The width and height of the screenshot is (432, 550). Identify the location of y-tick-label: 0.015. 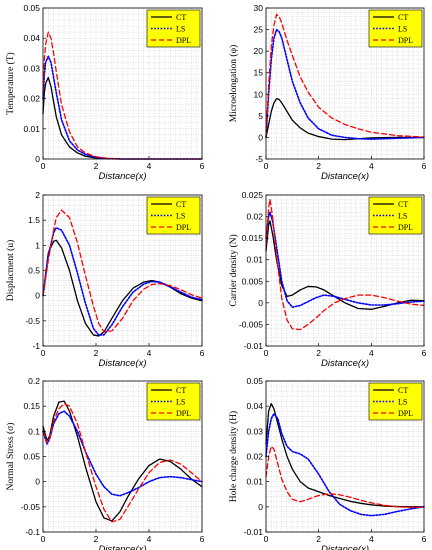
(253, 238).